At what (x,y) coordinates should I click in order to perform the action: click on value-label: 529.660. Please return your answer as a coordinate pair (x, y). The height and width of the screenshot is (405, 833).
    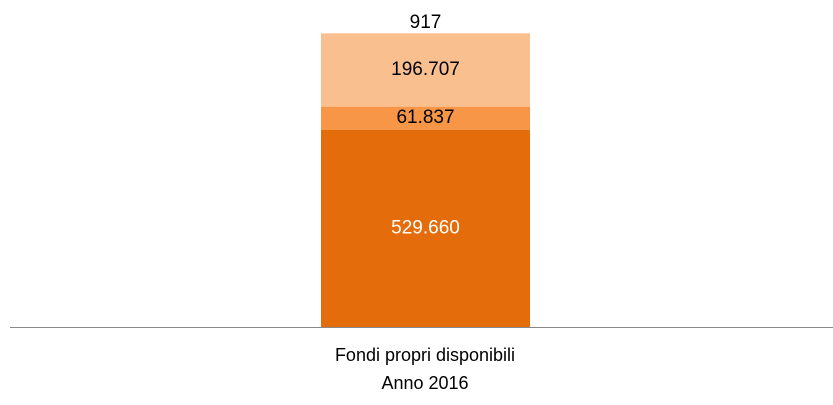
    Looking at the image, I should click on (425, 227).